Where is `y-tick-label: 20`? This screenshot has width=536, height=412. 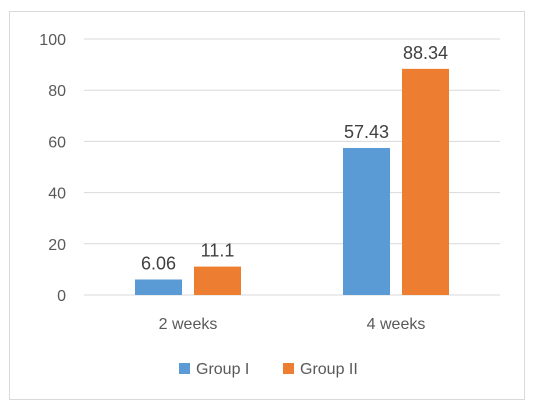
y-tick-label: 20 is located at coordinates (57, 245).